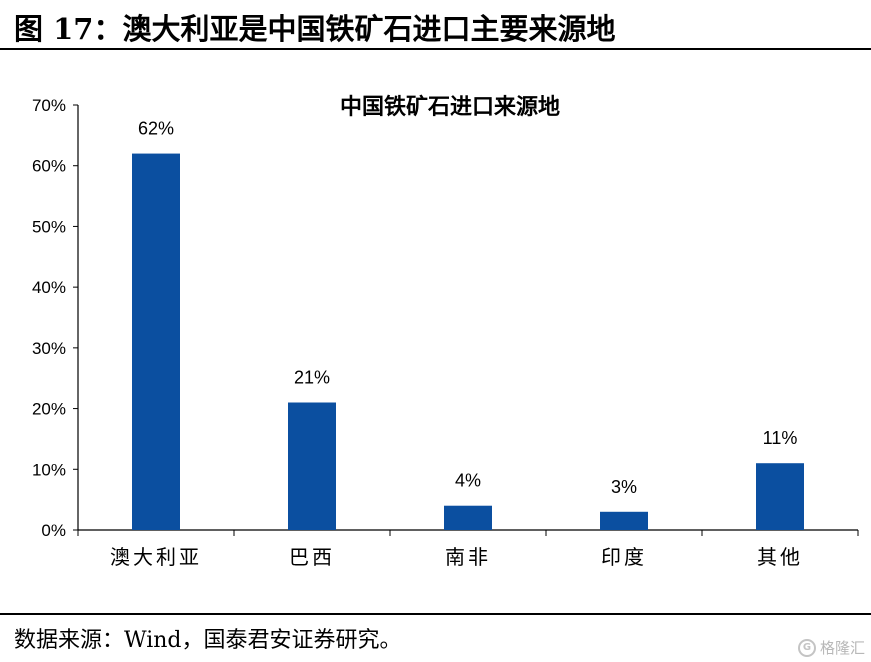 The height and width of the screenshot is (662, 871). What do you see at coordinates (49, 348) in the screenshot?
I see `y-tick-label: 30%` at bounding box center [49, 348].